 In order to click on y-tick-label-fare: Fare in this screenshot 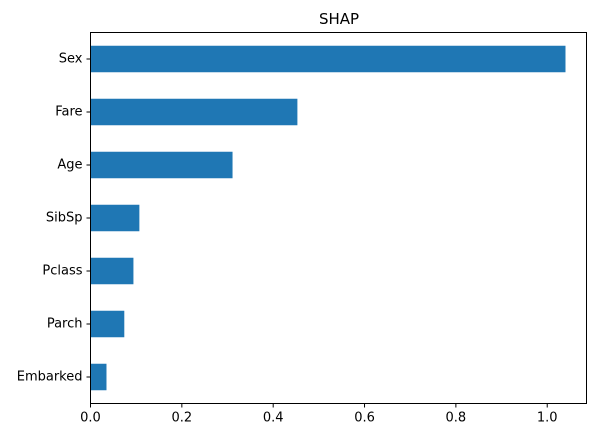, I will do `click(68, 112)`.